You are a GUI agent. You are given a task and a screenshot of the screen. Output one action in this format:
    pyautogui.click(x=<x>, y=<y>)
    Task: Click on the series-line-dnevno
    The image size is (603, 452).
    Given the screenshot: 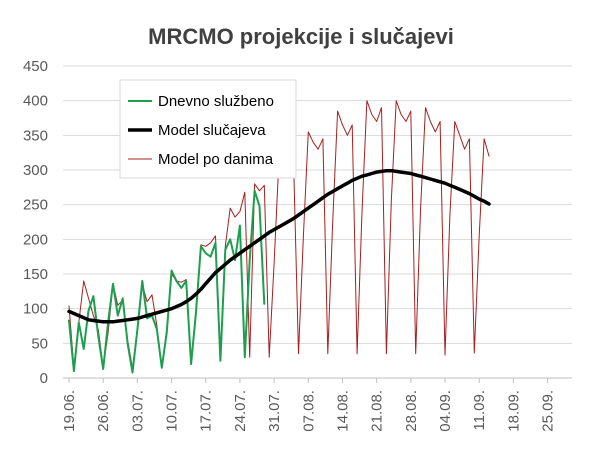 What is the action you would take?
    pyautogui.click(x=167, y=281)
    